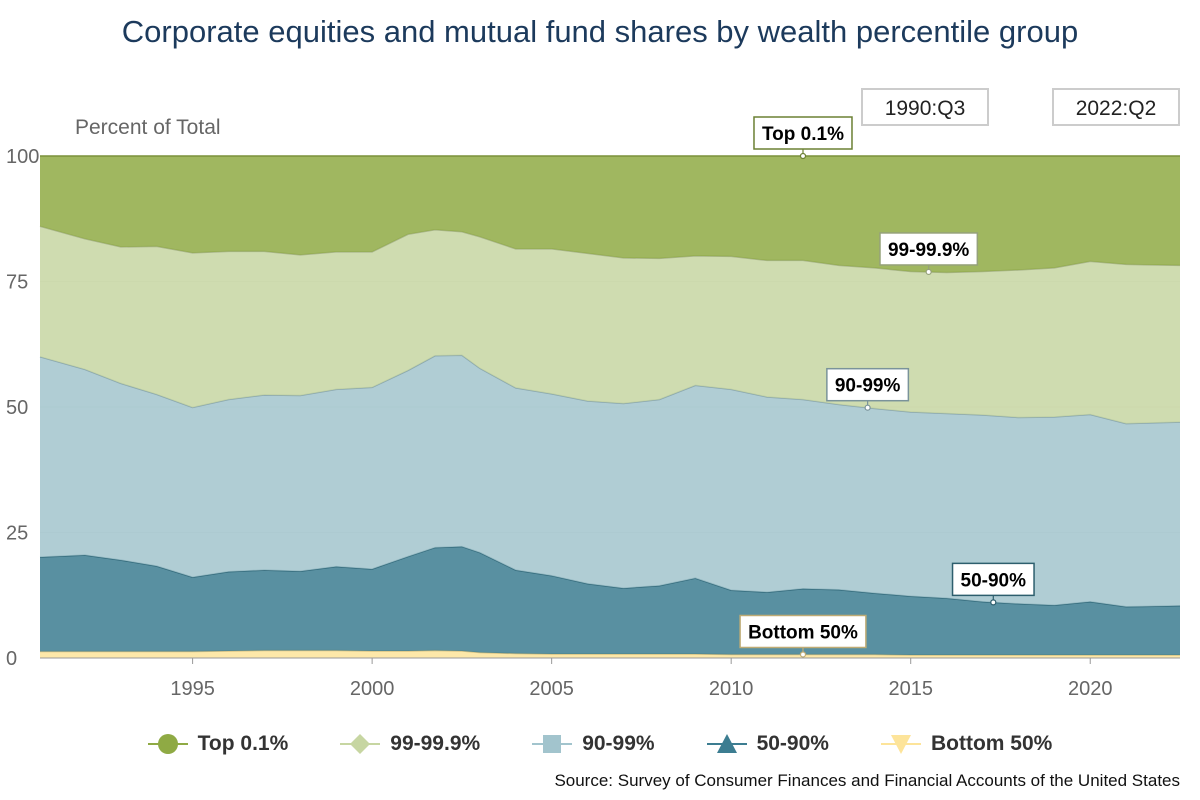 The width and height of the screenshot is (1200, 800). I want to click on x-tick-label: 2015, so click(910, 689).